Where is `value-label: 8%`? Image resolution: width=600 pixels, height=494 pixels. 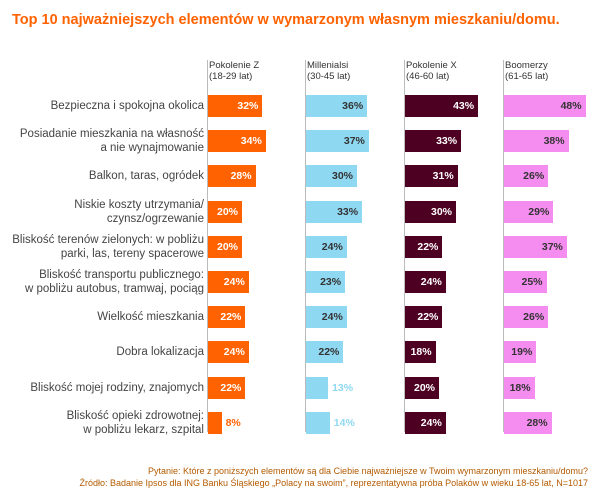 value-label: 8% is located at coordinates (233, 422).